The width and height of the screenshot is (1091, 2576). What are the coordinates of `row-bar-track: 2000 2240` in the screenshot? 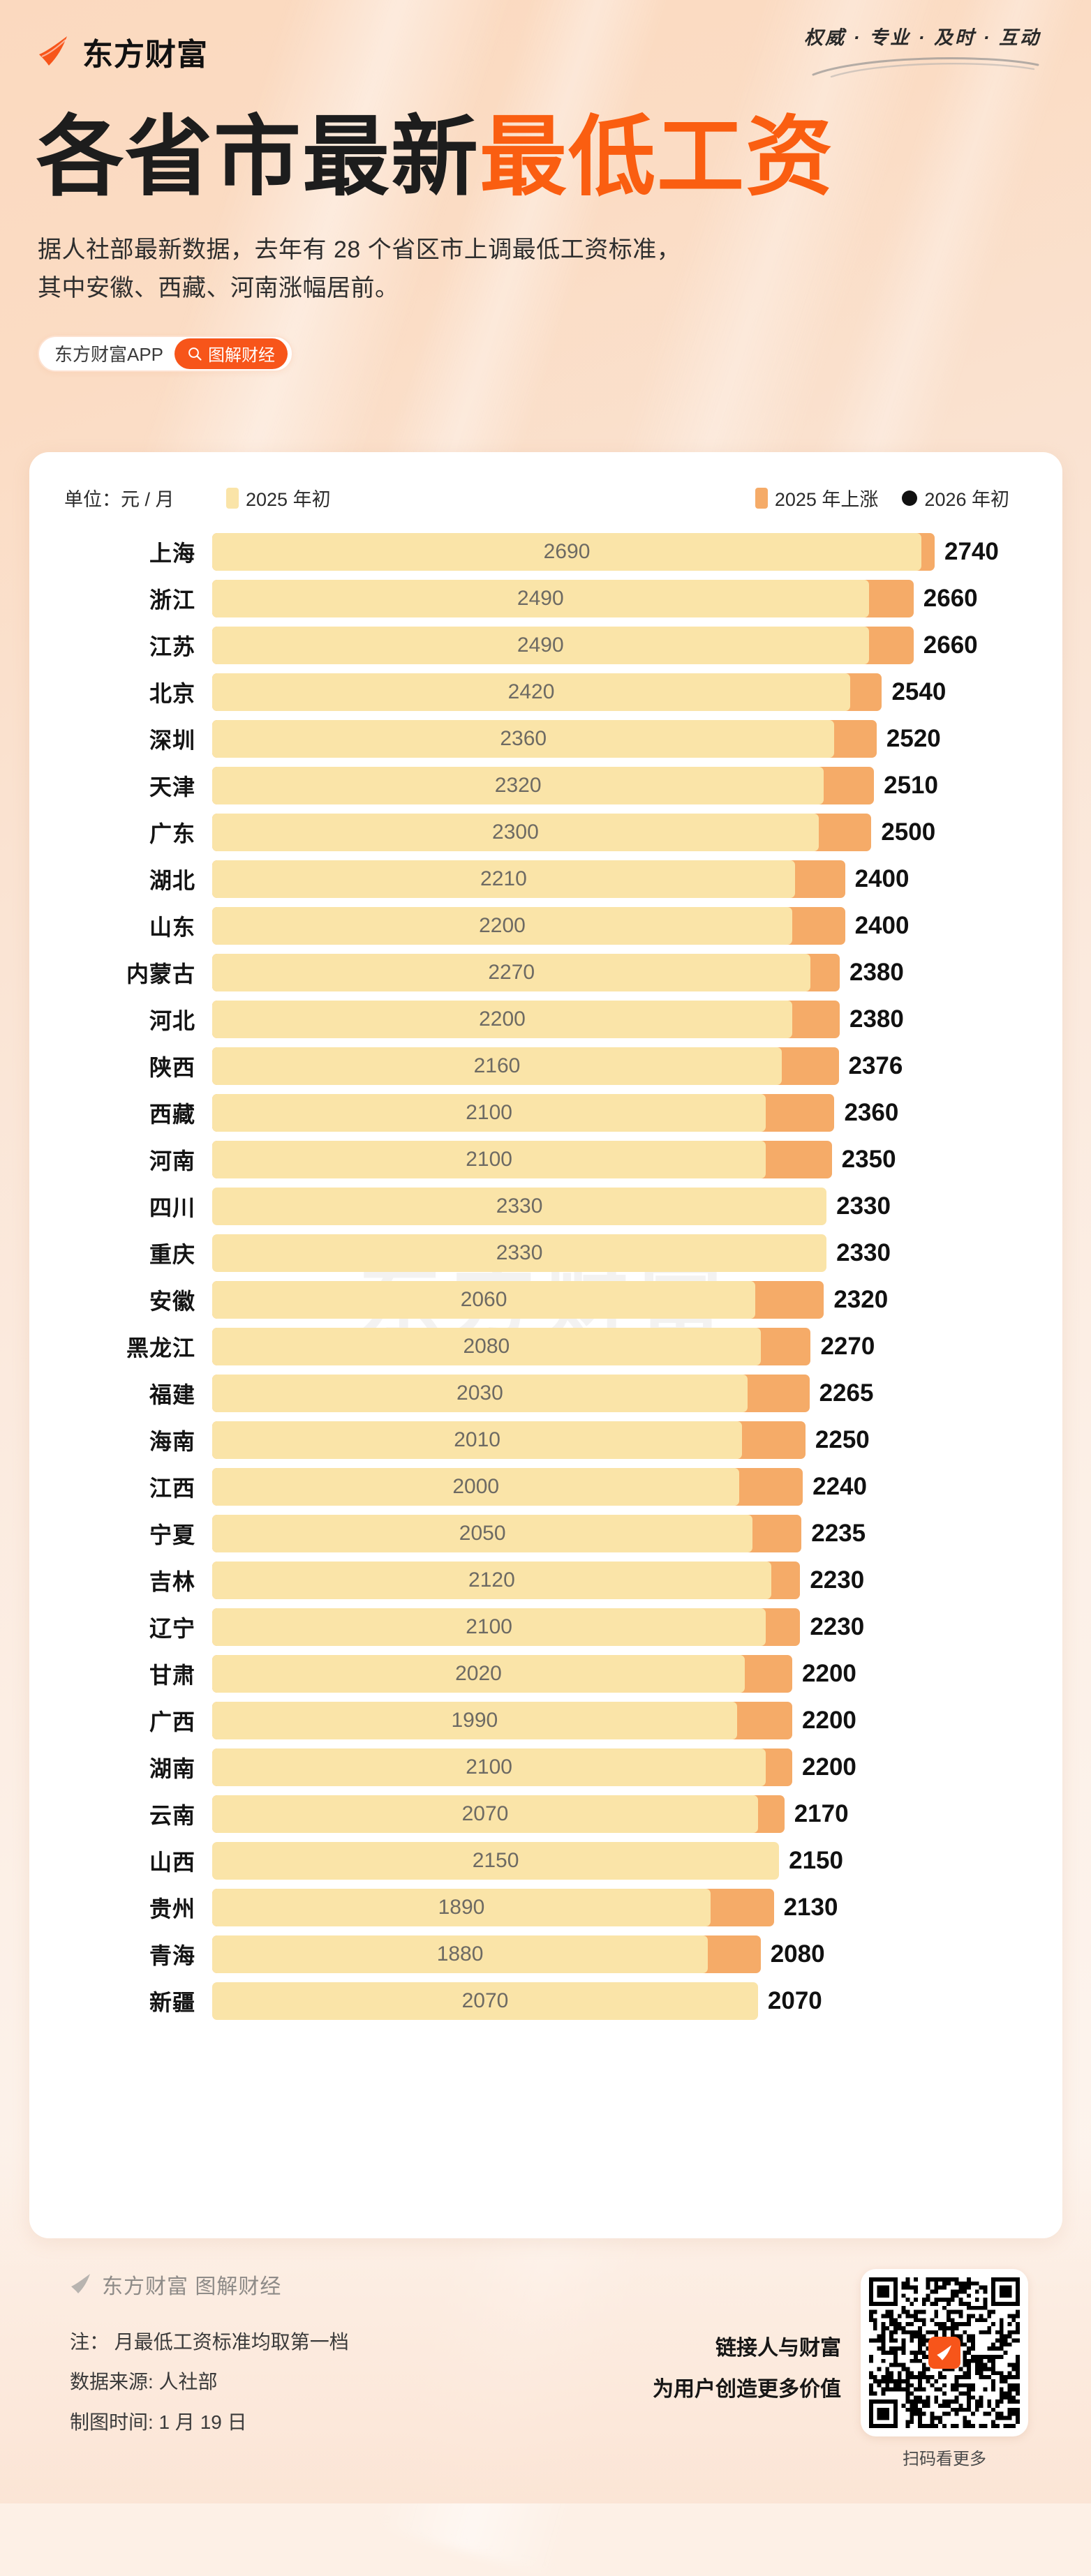 It's located at (637, 1486).